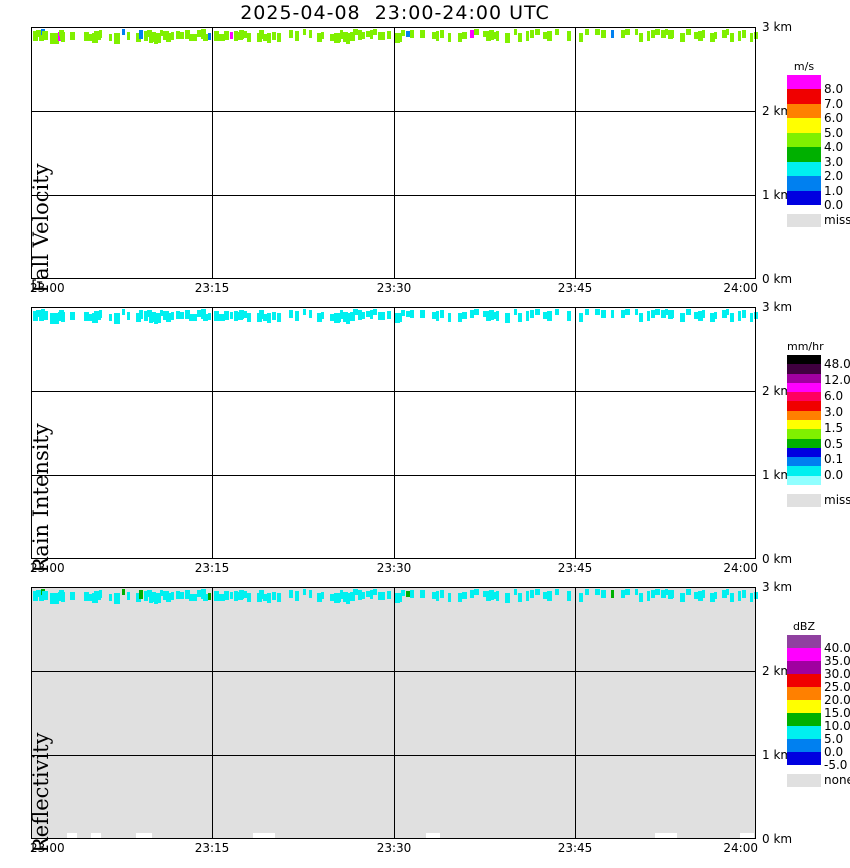 This screenshot has width=850, height=868. I want to click on gridline-horizontal-2km, so click(393, 111).